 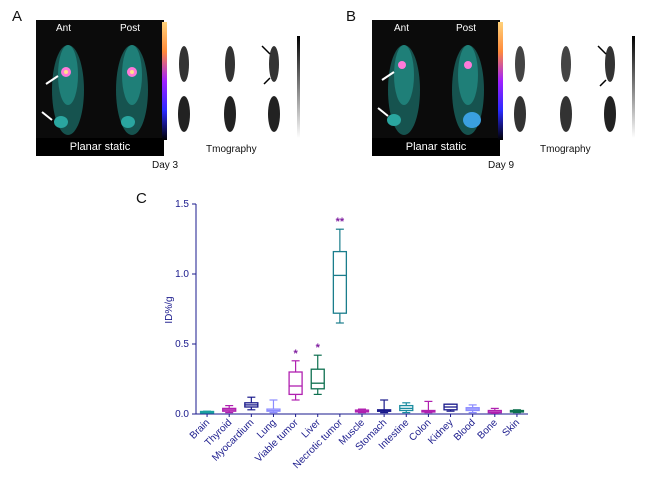 What do you see at coordinates (488, 429) in the screenshot?
I see `x-tick-label: Bone` at bounding box center [488, 429].